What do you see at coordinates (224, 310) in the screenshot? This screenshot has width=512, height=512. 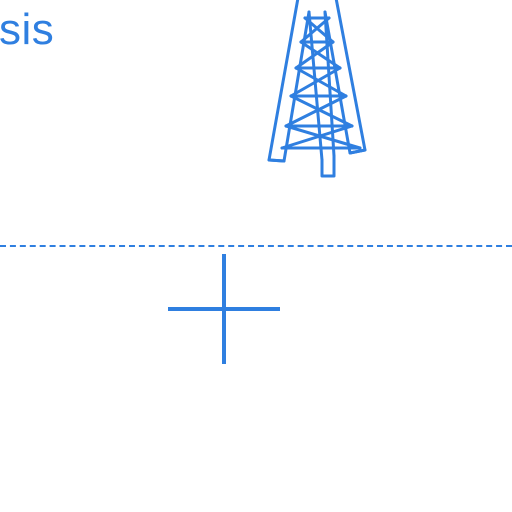 I see `plus-icon` at bounding box center [224, 310].